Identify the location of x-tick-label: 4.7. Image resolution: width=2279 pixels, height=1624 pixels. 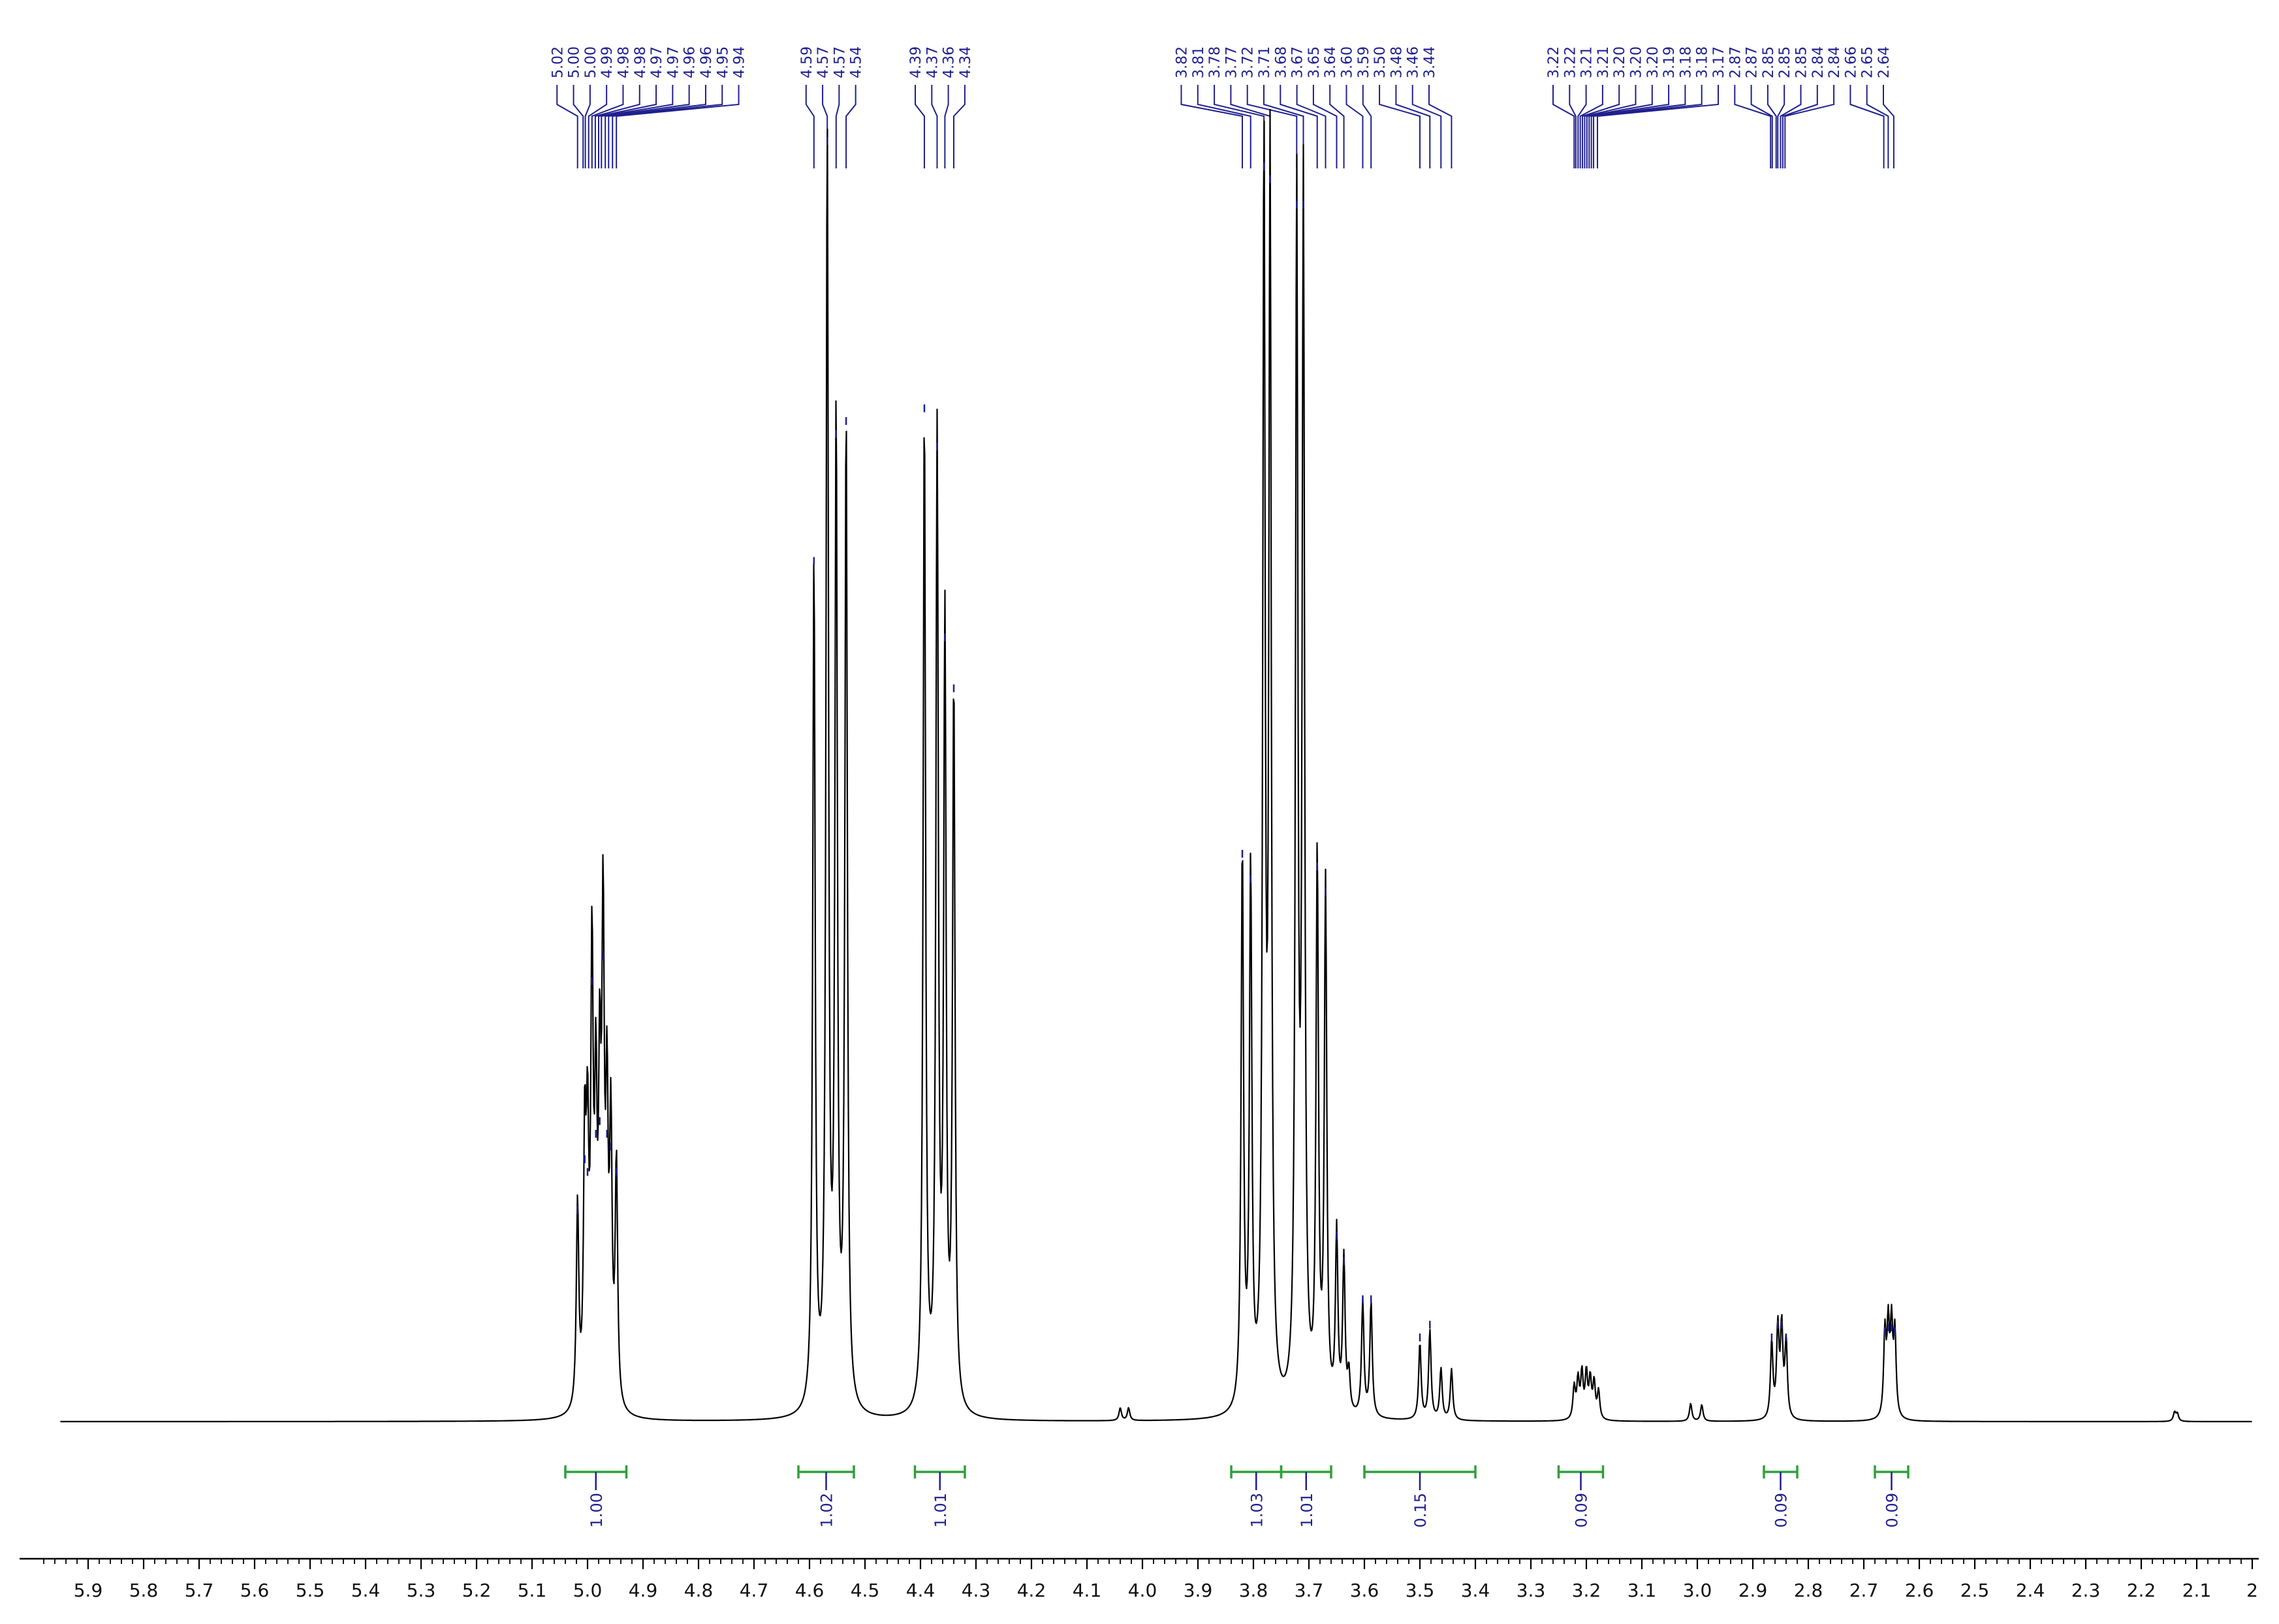
(754, 1590).